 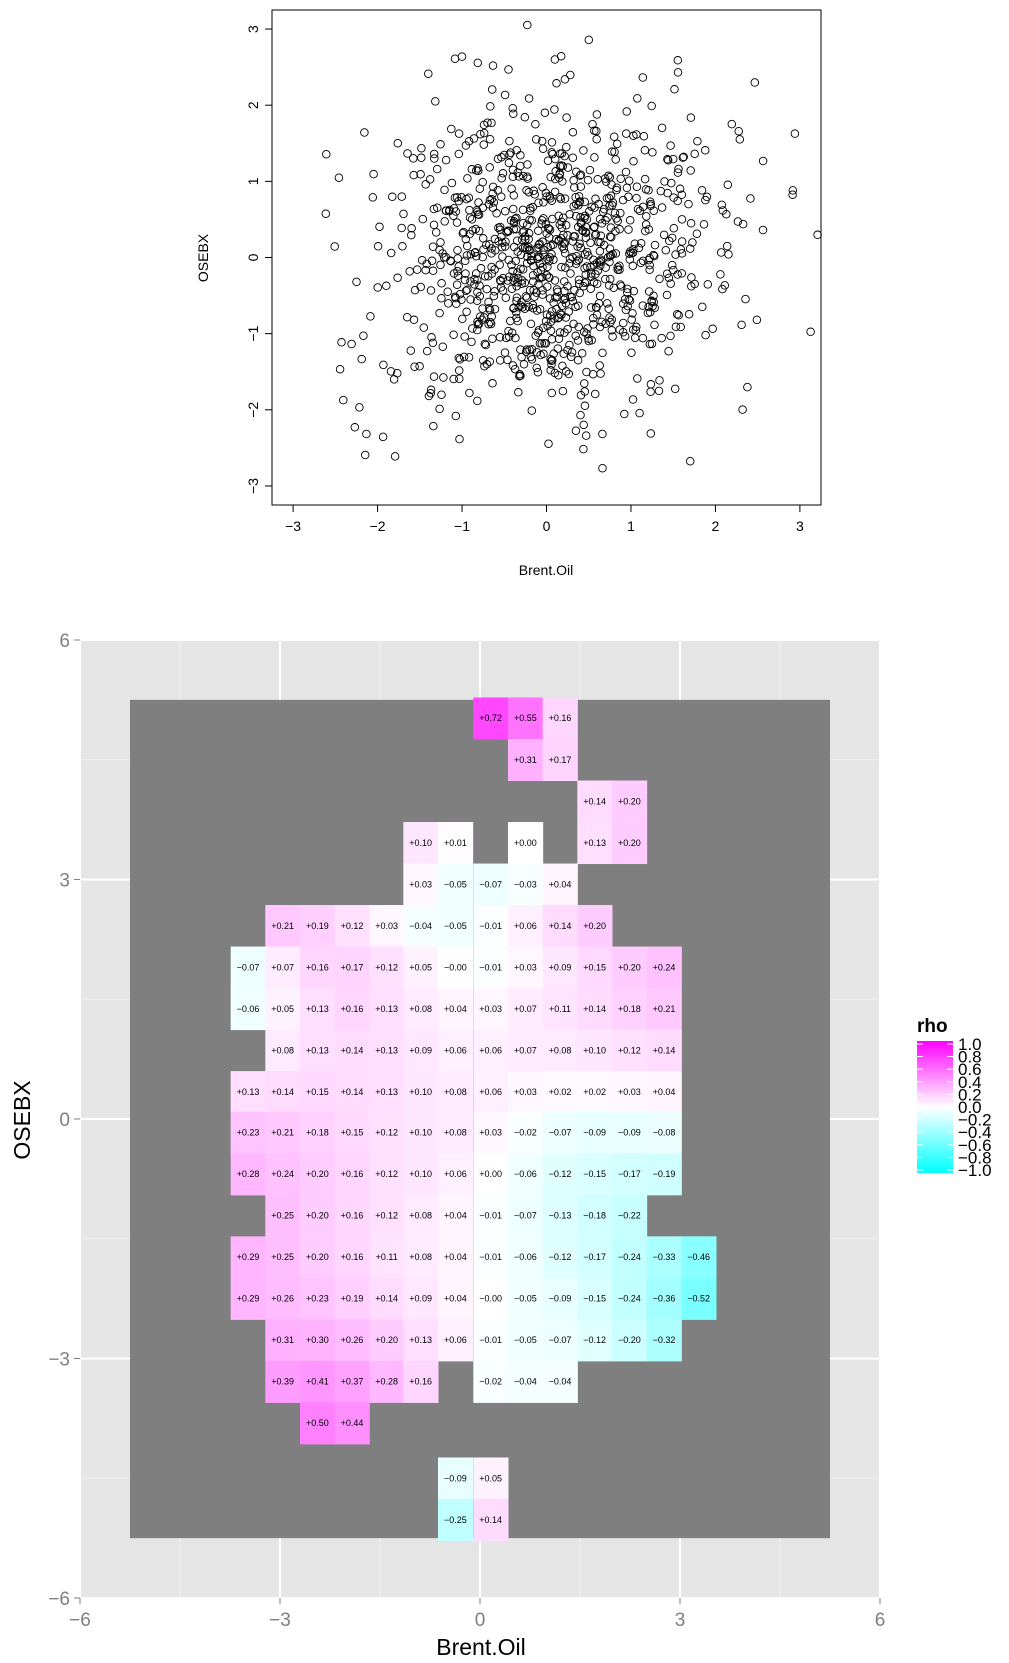 What do you see at coordinates (420, 926) in the screenshot?
I see `heatmap-cell-label: −0.04` at bounding box center [420, 926].